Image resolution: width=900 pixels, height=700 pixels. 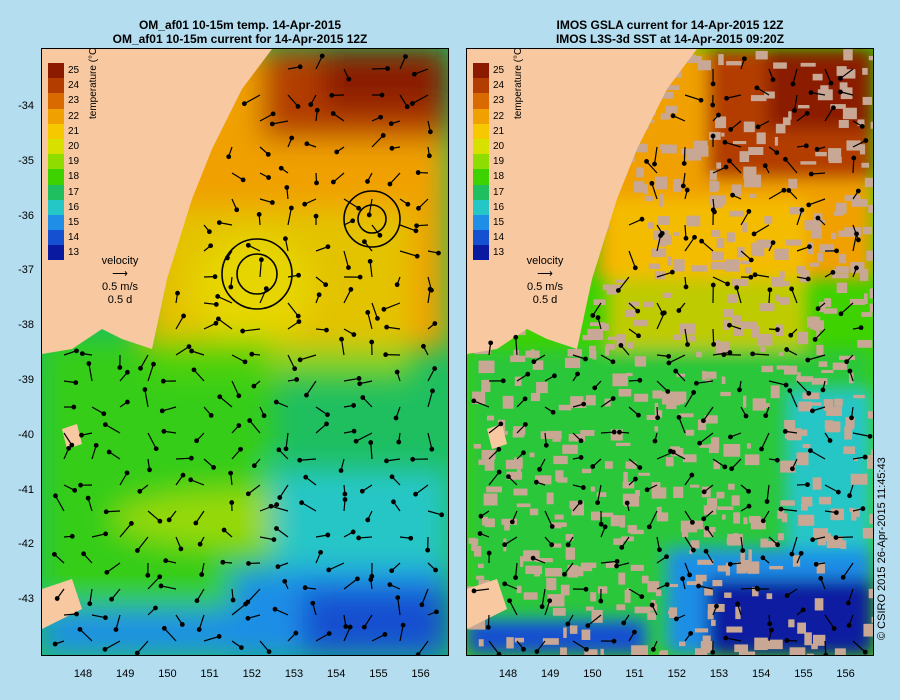 What do you see at coordinates (120, 300) in the screenshot?
I see `velocity-duration: 0.5 d` at bounding box center [120, 300].